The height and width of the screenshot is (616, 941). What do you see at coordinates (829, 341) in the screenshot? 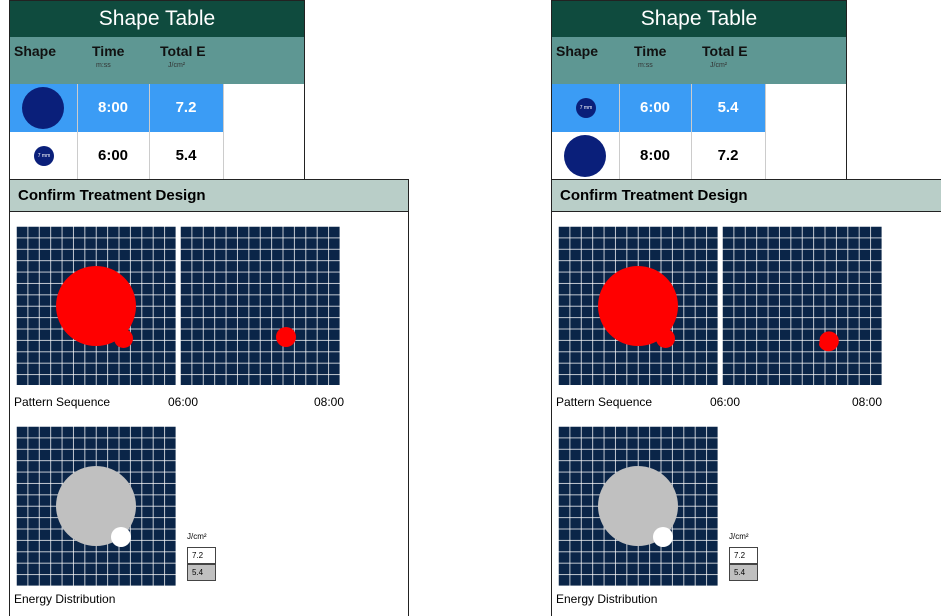
I see `pattern-spot-partial` at bounding box center [829, 341].